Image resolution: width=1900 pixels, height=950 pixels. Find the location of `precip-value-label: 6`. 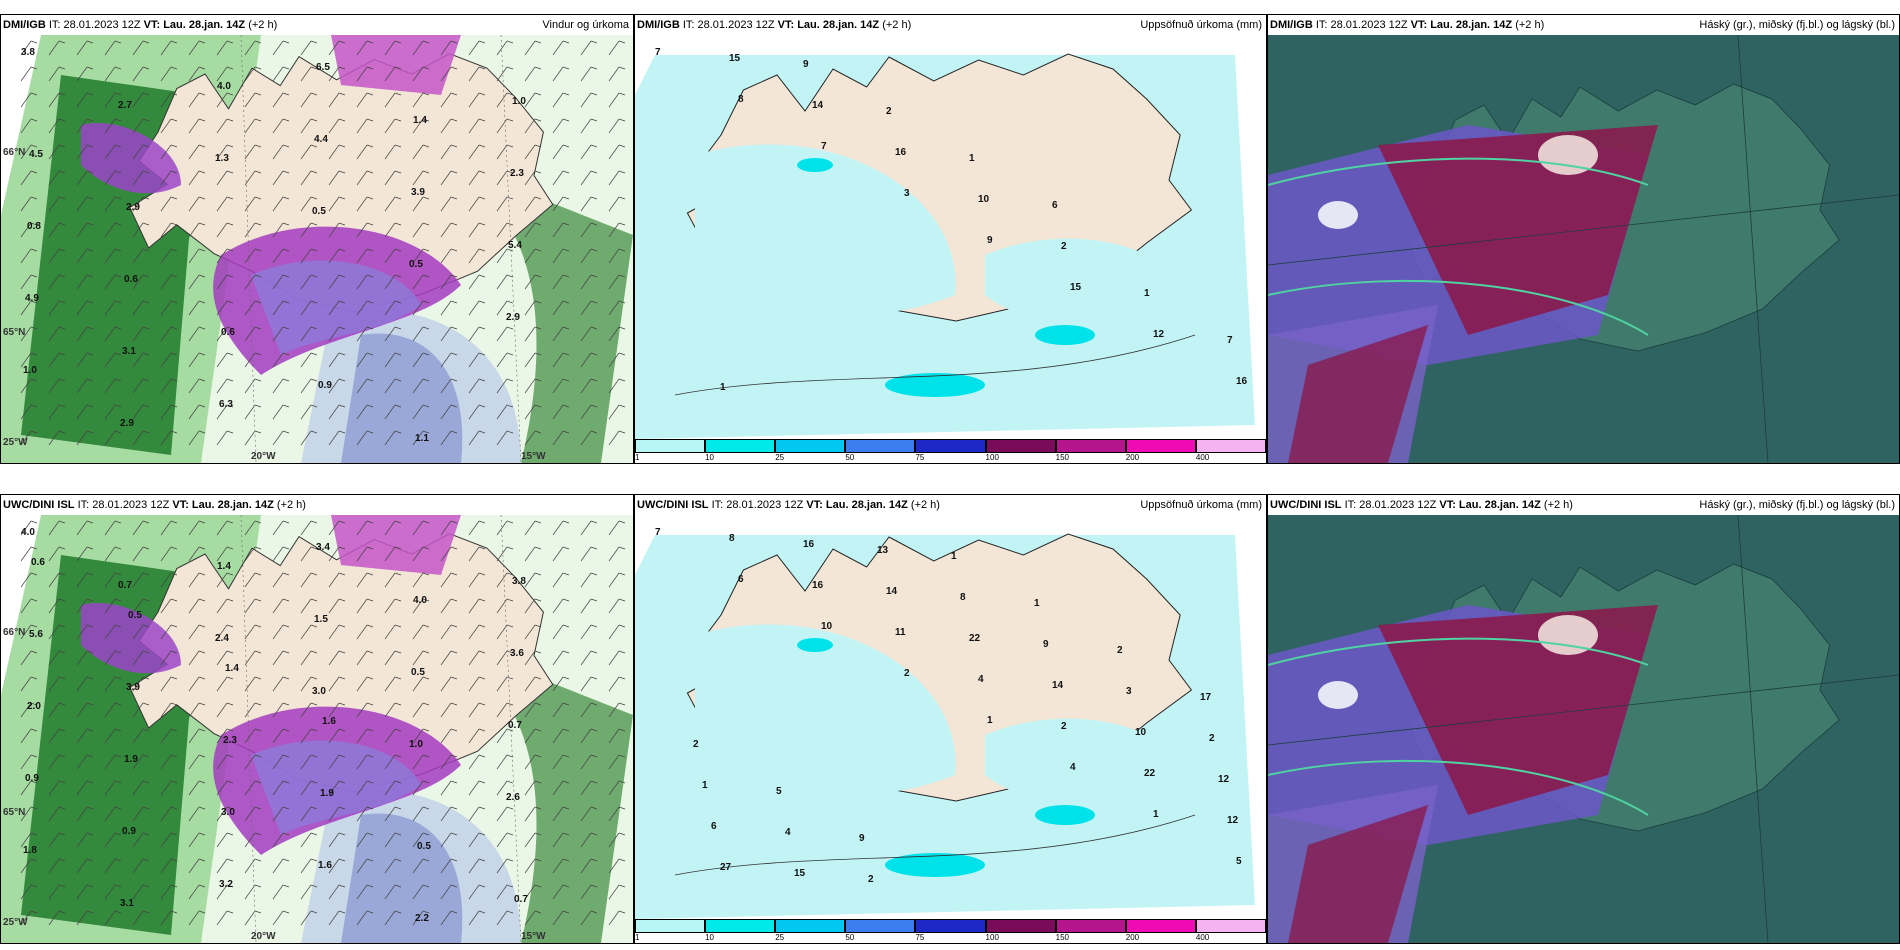

precip-value-label: 6 is located at coordinates (1055, 205).